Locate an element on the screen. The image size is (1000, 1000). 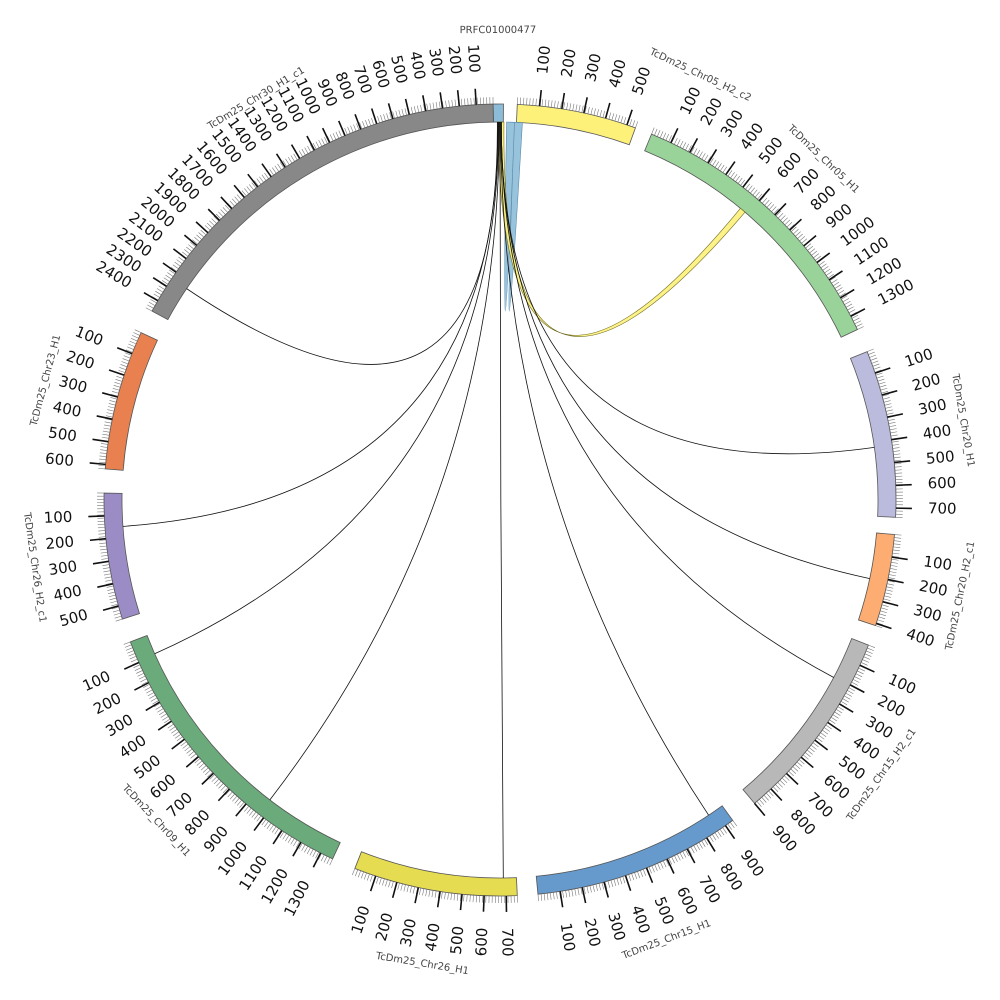
segment-name: PRFC01000477 is located at coordinates (498, 30).